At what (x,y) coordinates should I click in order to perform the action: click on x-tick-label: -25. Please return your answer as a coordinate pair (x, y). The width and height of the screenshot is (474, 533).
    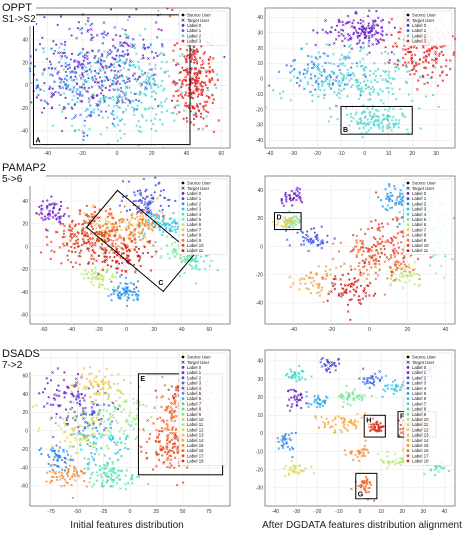
    Looking at the image, I should click on (103, 512).